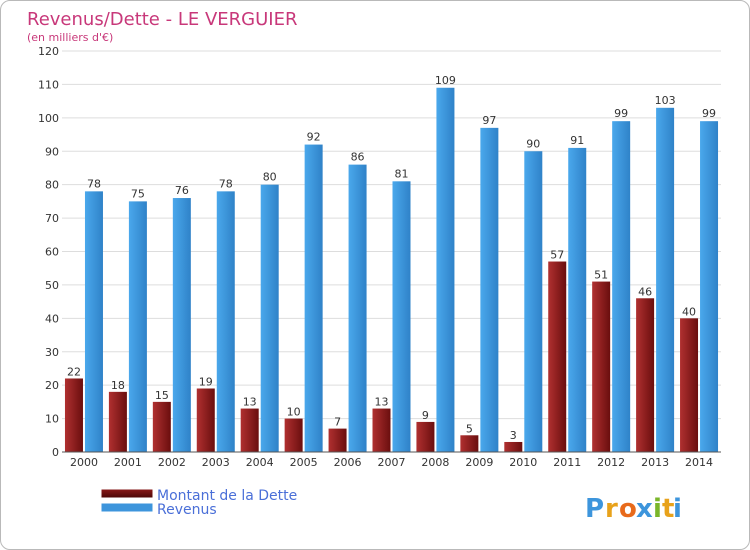 Image resolution: width=750 pixels, height=550 pixels. I want to click on y-tick-label: 110, so click(48, 84).